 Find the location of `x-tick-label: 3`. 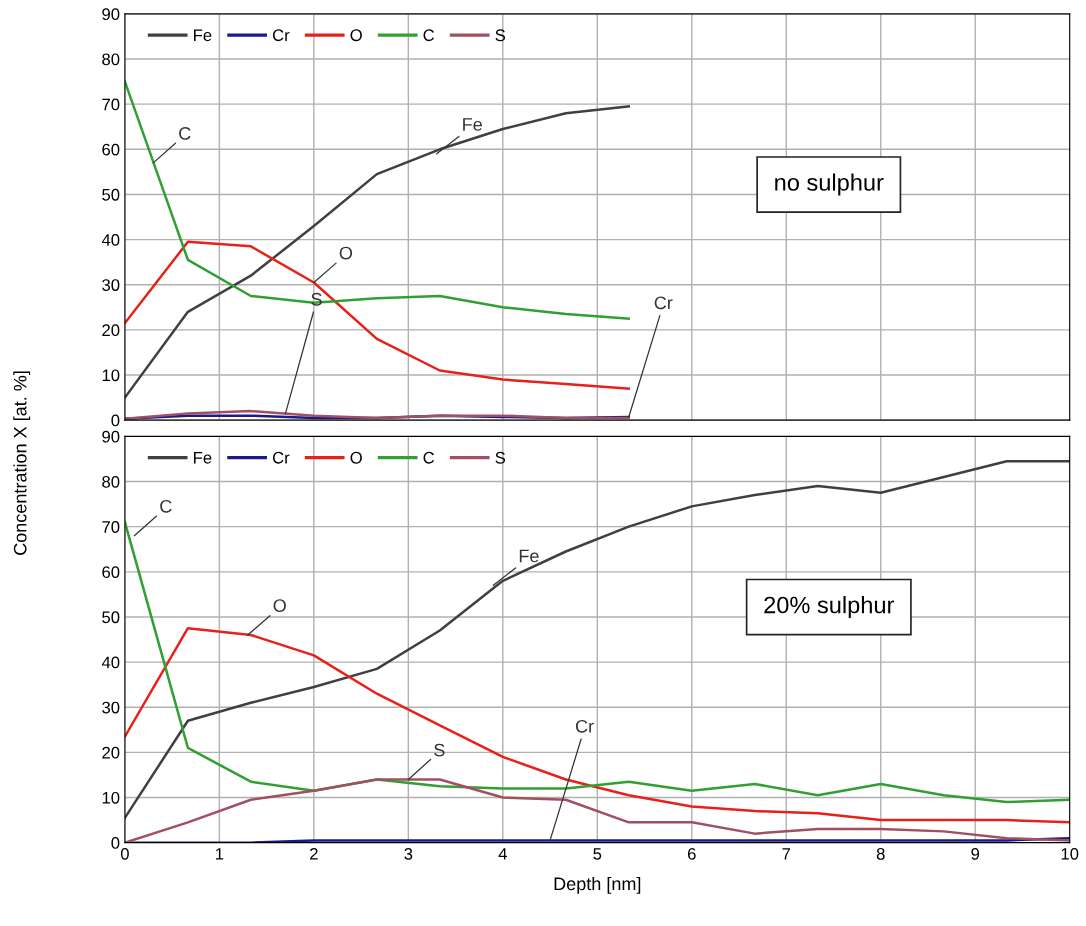

x-tick-label: 3 is located at coordinates (408, 853).